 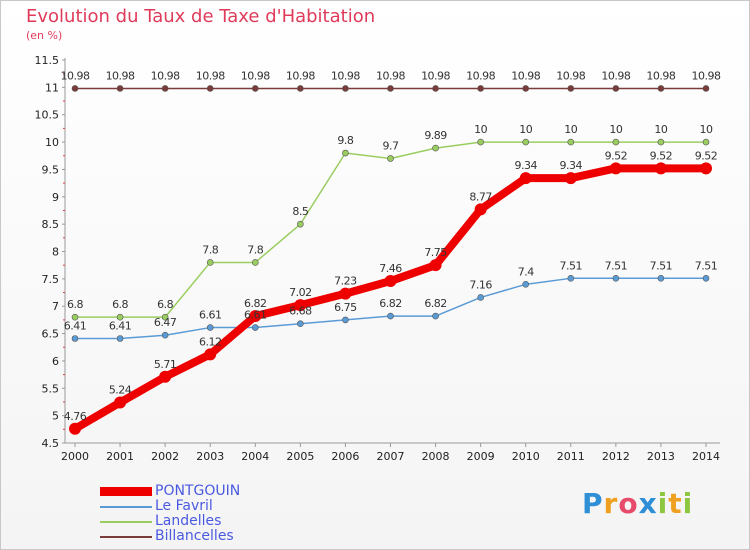 I want to click on data-label: 9.7, so click(x=391, y=145).